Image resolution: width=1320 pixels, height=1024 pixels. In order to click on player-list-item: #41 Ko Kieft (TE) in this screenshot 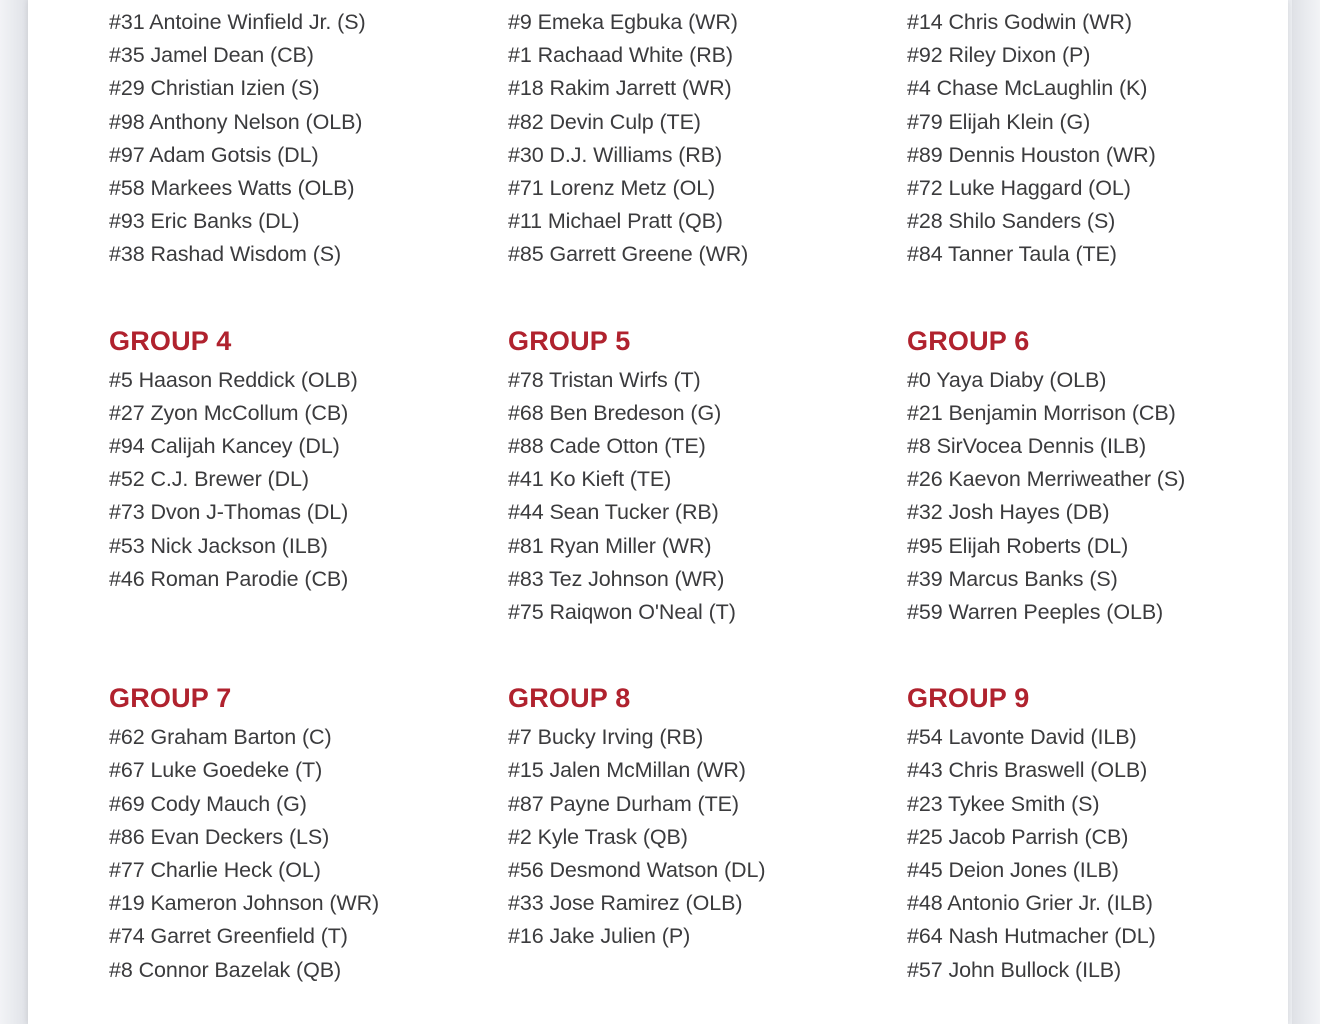, I will do `click(590, 479)`.